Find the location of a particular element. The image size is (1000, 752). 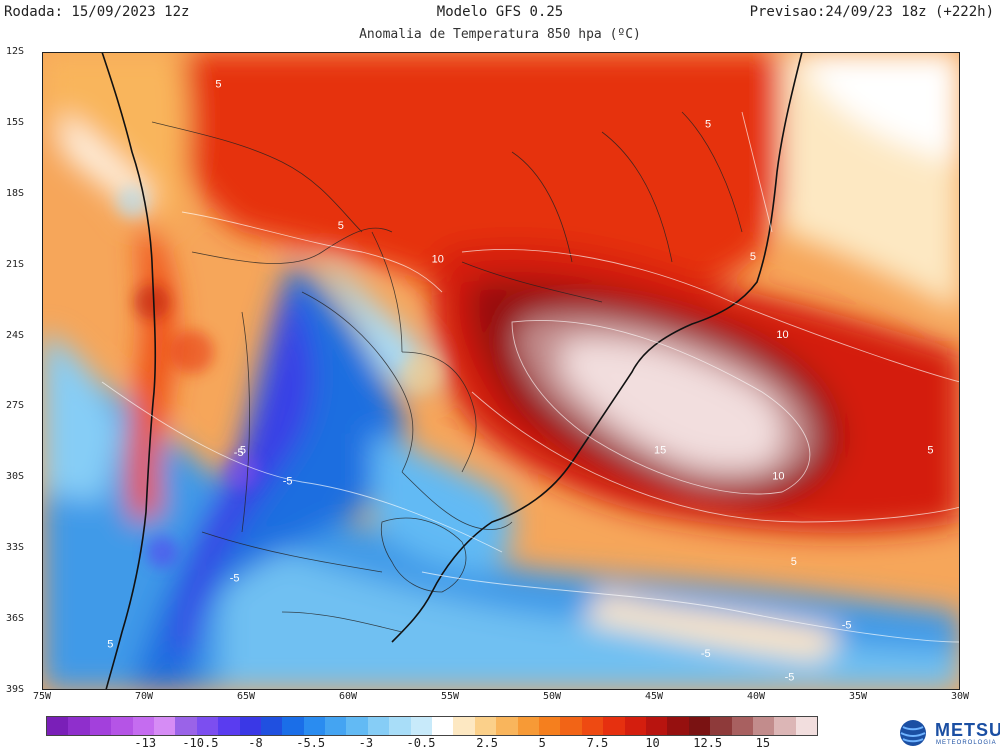

forecast-time-label: Previsao:24/09/23 18z (+222h) is located at coordinates (871, 12).